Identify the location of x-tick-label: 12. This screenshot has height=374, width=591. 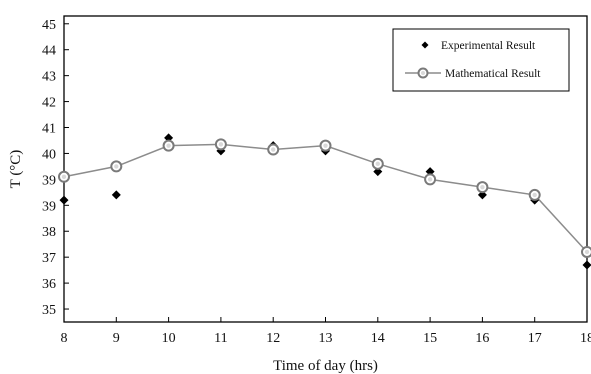
(273, 338).